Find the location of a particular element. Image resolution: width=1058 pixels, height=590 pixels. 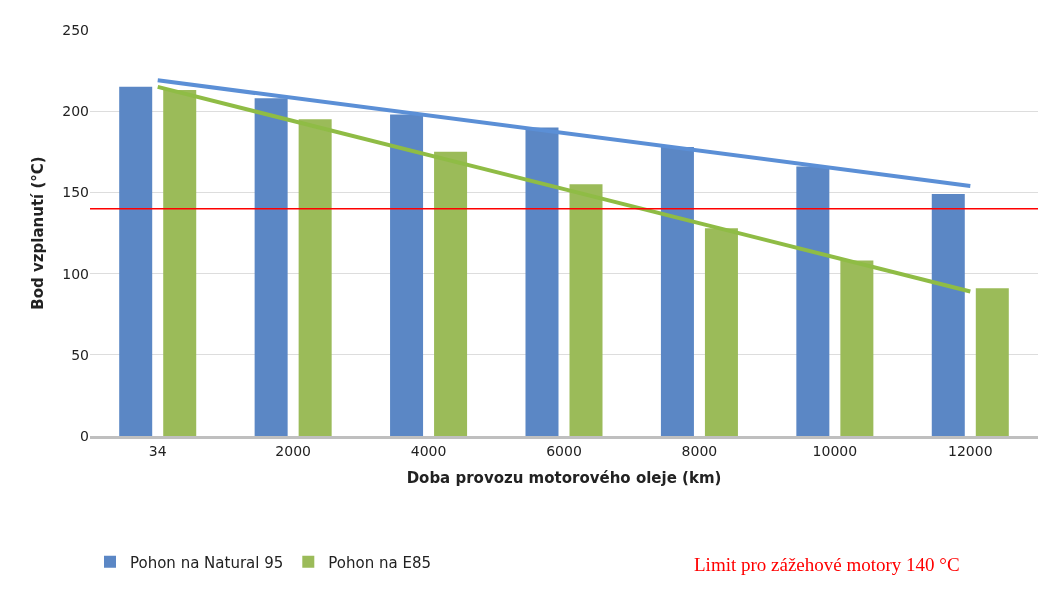

x-tick-label: 8000 is located at coordinates (699, 450).